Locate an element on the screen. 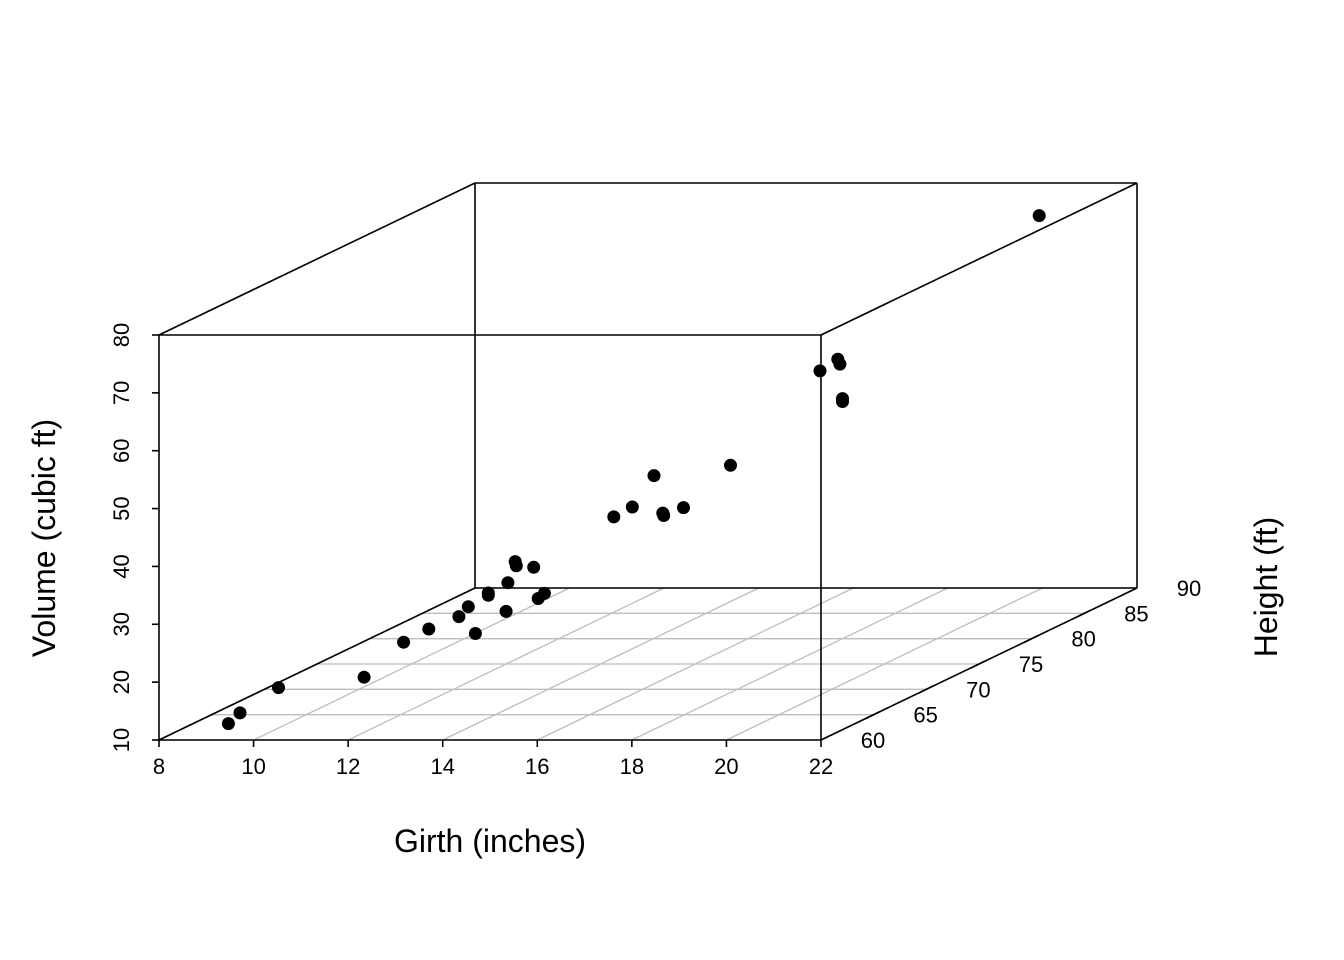 The width and height of the screenshot is (1344, 960). z-tick-label: 30 is located at coordinates (121, 624).